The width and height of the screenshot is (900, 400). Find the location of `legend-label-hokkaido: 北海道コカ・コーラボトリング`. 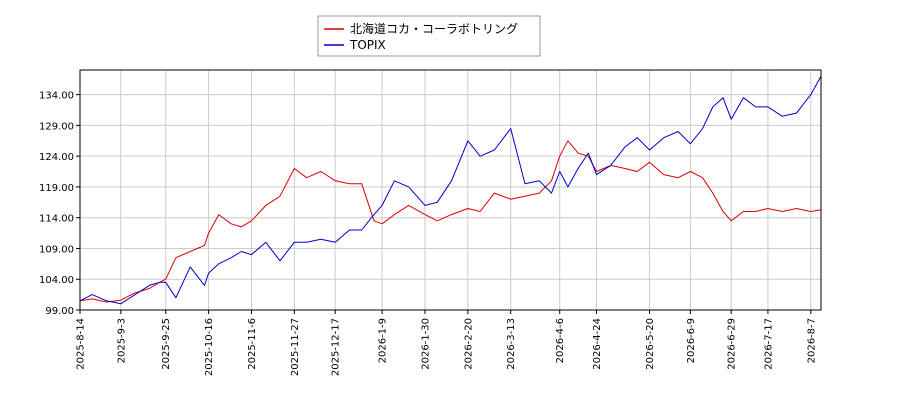

legend-label-hokkaido: 北海道コカ・コーラボトリング is located at coordinates (434, 28).